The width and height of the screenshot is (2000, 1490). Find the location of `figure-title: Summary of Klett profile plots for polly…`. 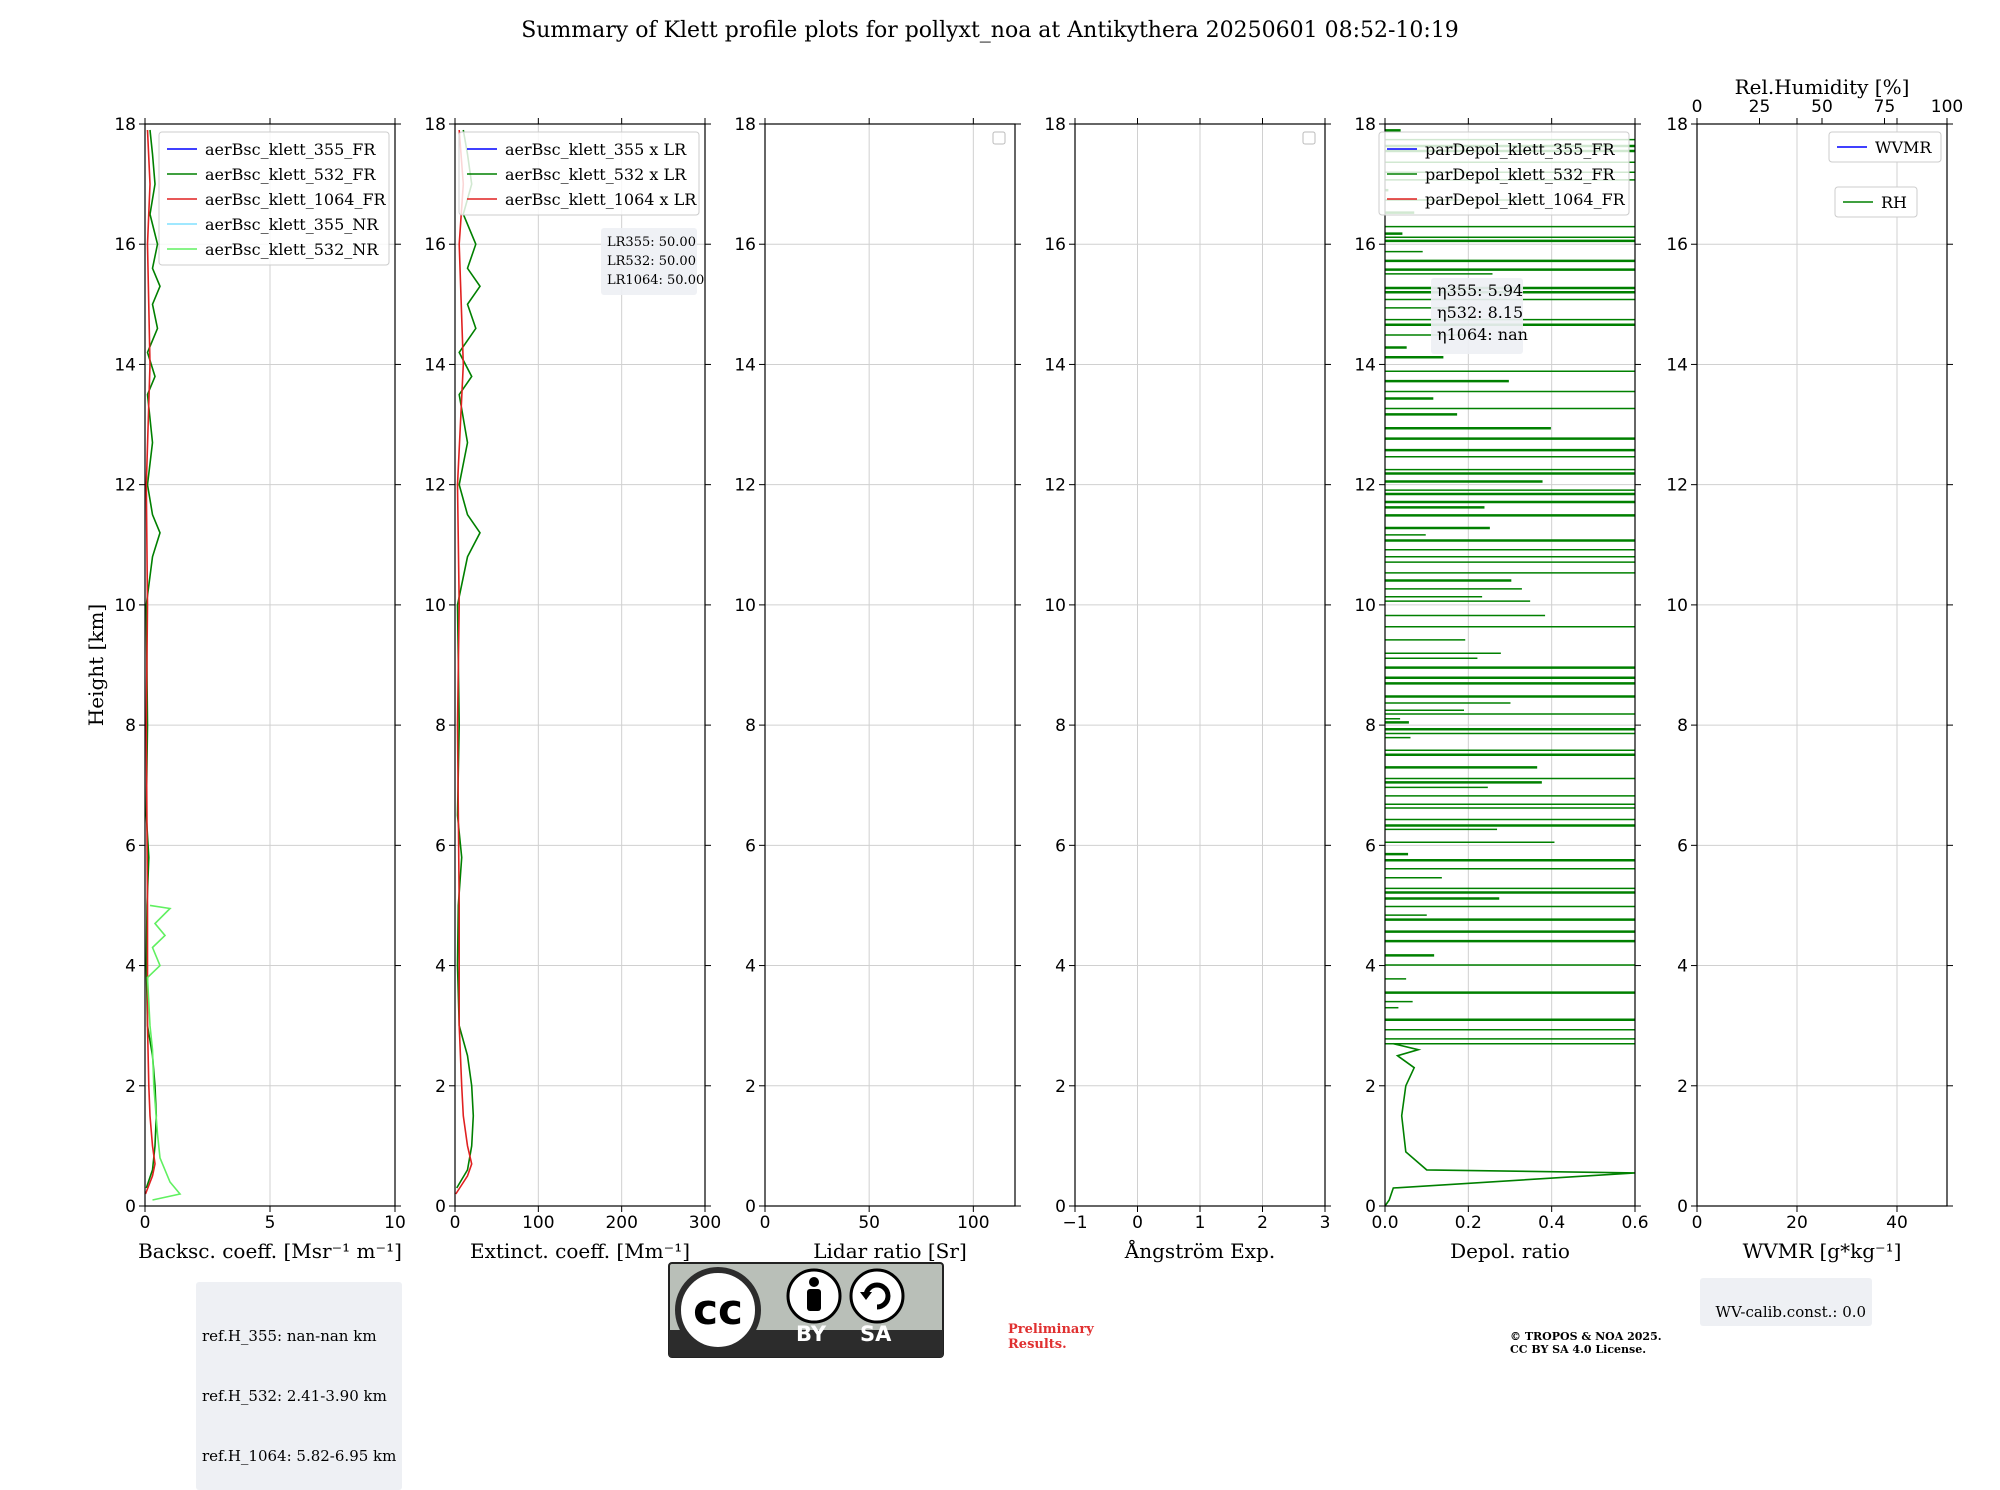

figure-title: Summary of Klett profile plots for polly… is located at coordinates (990, 30).